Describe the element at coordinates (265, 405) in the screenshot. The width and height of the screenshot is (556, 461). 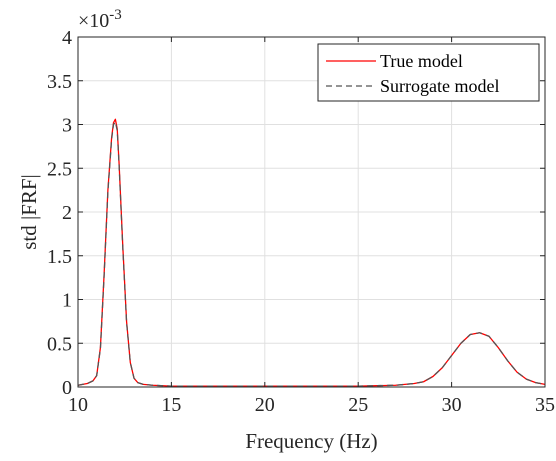
I see `x-tick-label: 20` at that location.